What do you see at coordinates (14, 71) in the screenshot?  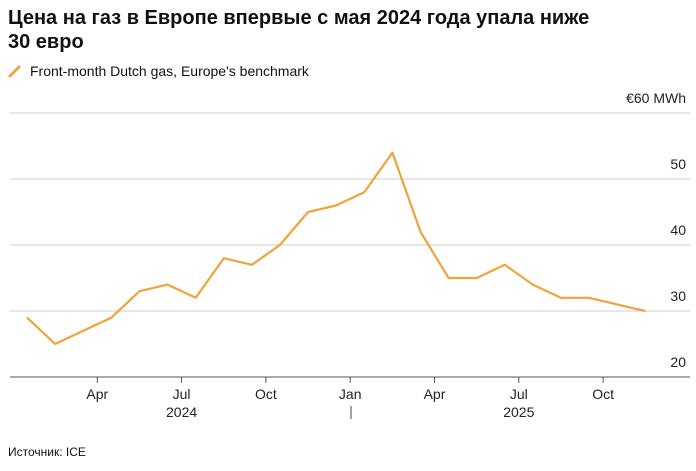 I see `legend-swatch` at bounding box center [14, 71].